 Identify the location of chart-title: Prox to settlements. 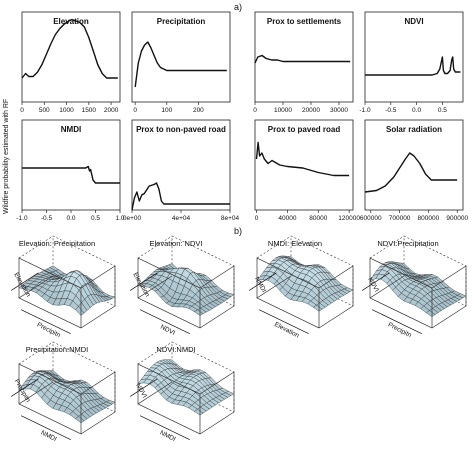
(304, 21).